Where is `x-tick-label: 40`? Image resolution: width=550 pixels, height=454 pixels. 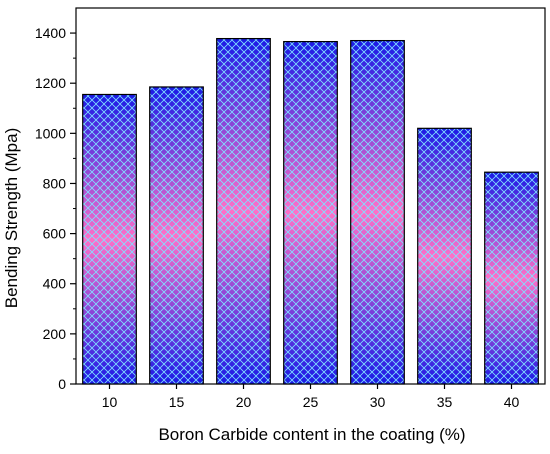 x-tick-label: 40 is located at coordinates (512, 402).